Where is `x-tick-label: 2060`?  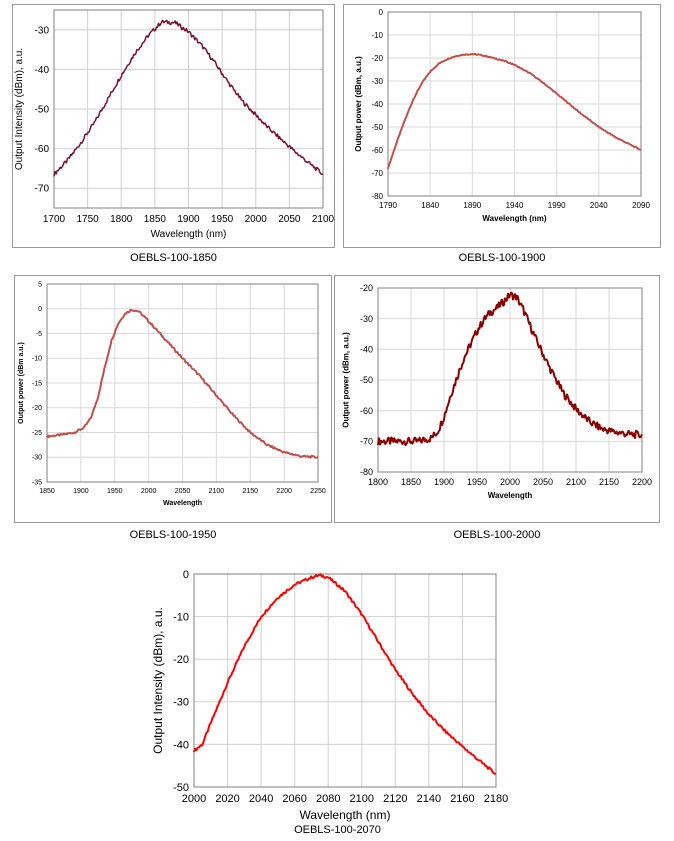
x-tick-label: 2060 is located at coordinates (294, 799).